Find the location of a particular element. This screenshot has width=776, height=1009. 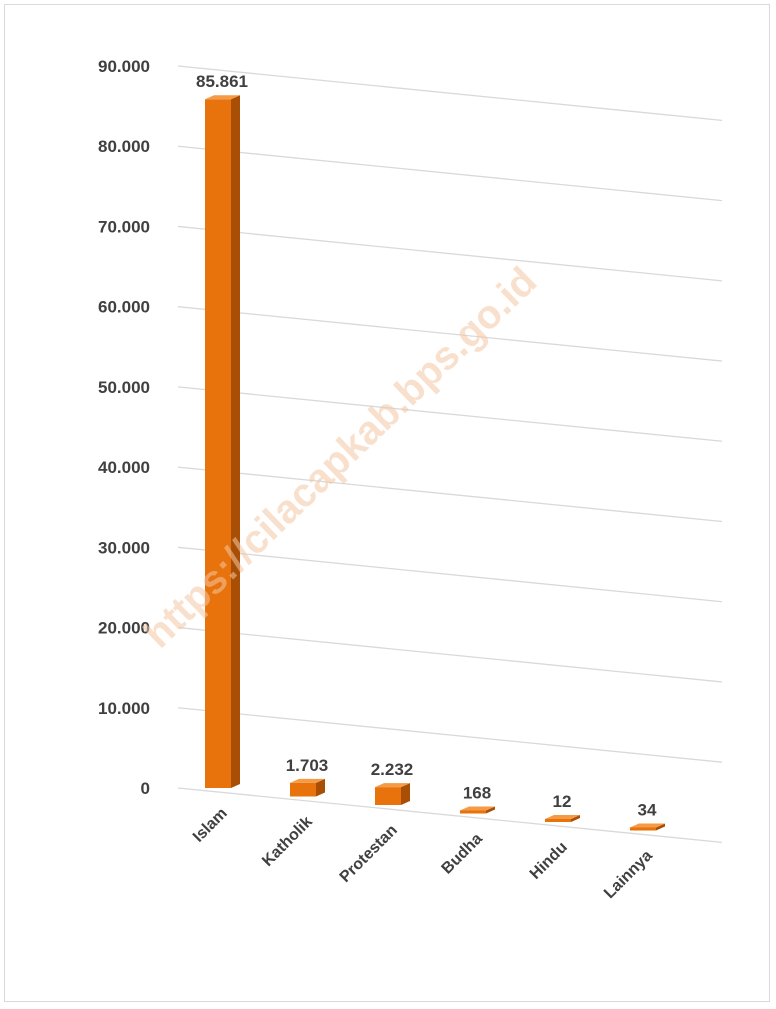

bar-lainnya is located at coordinates (647, 827).